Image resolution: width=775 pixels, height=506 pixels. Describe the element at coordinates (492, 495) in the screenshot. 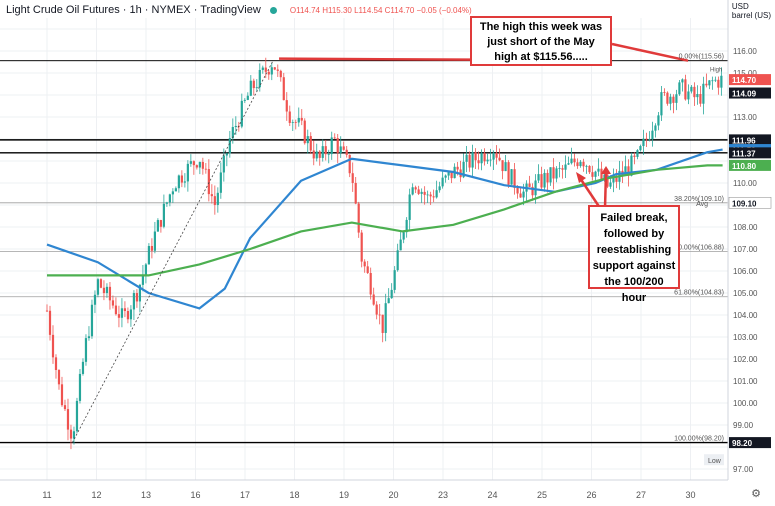

I see `time-axis-tick: 24` at that location.